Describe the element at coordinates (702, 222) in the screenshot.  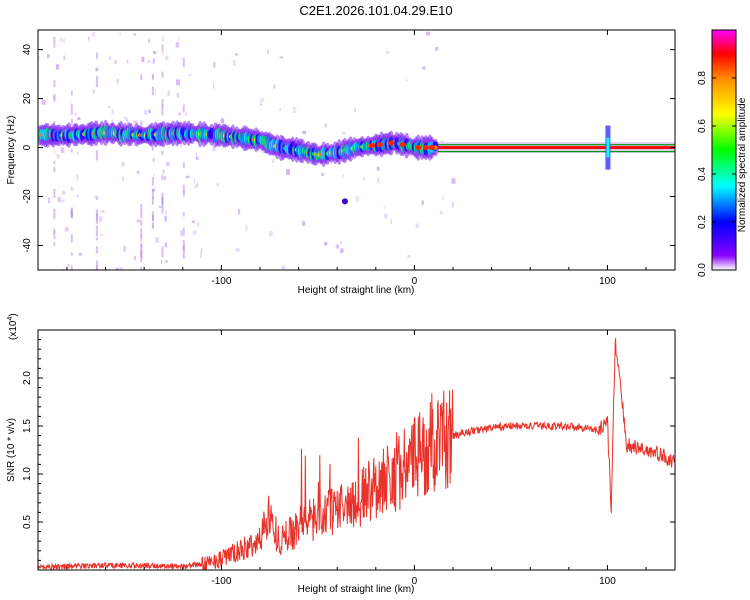
I see `colorbar-tick-label: 0.2` at that location.